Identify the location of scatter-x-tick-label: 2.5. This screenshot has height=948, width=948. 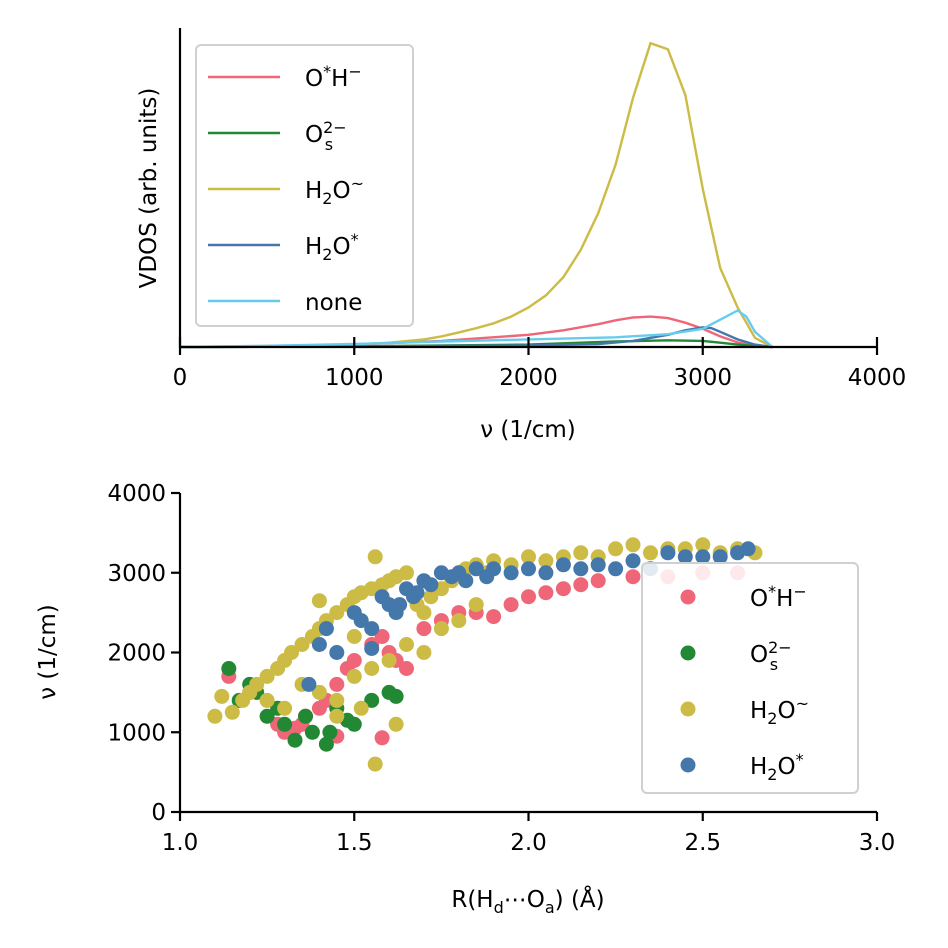
(702, 843).